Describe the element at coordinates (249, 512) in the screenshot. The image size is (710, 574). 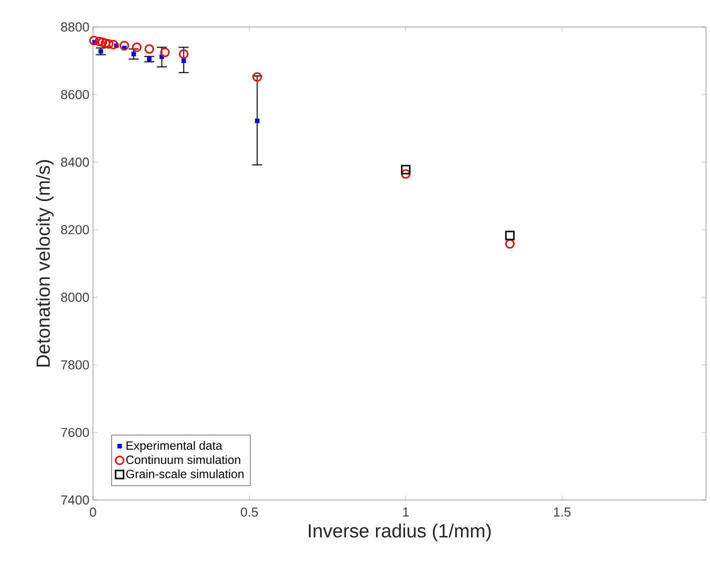
I see `x-tick-label: 0.5` at that location.